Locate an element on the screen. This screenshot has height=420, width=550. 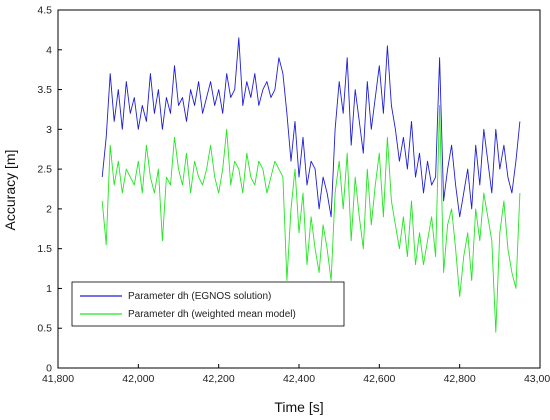
legend-label-weighted-mean: Parameter dh (weighted mean model) is located at coordinates (212, 314).